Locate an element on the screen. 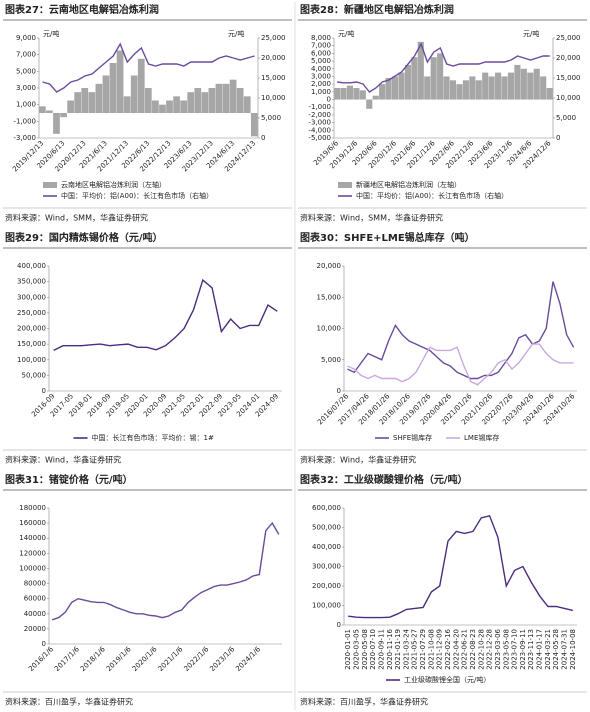 The width and height of the screenshot is (590, 712). y2-tick-label: 0 is located at coordinates (558, 138).